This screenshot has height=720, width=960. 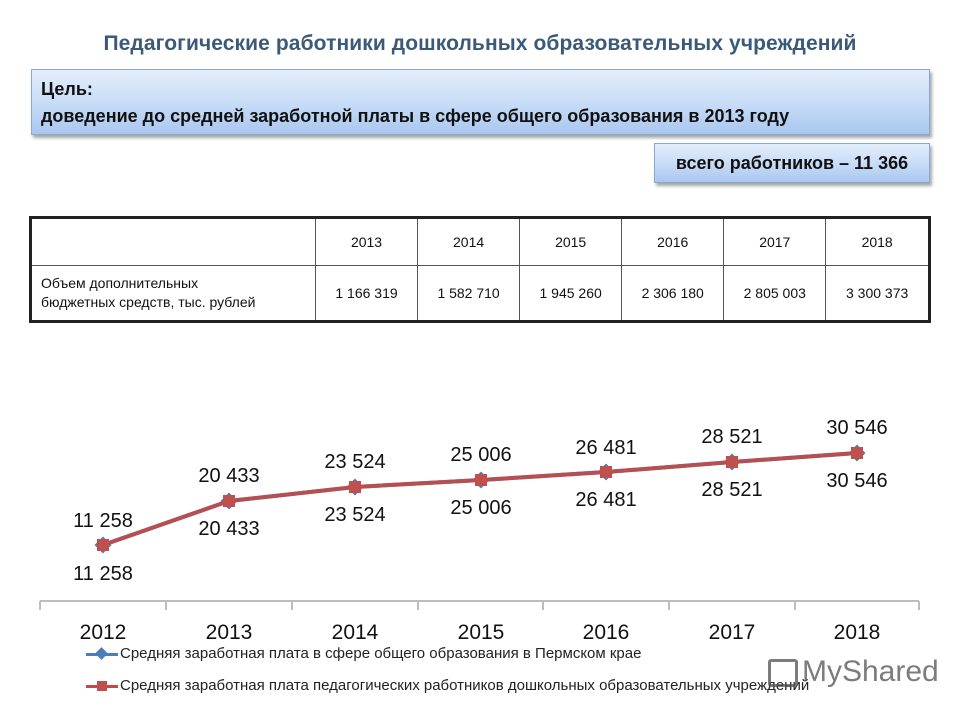 I want to click on header-cell: 2015, so click(x=571, y=241).